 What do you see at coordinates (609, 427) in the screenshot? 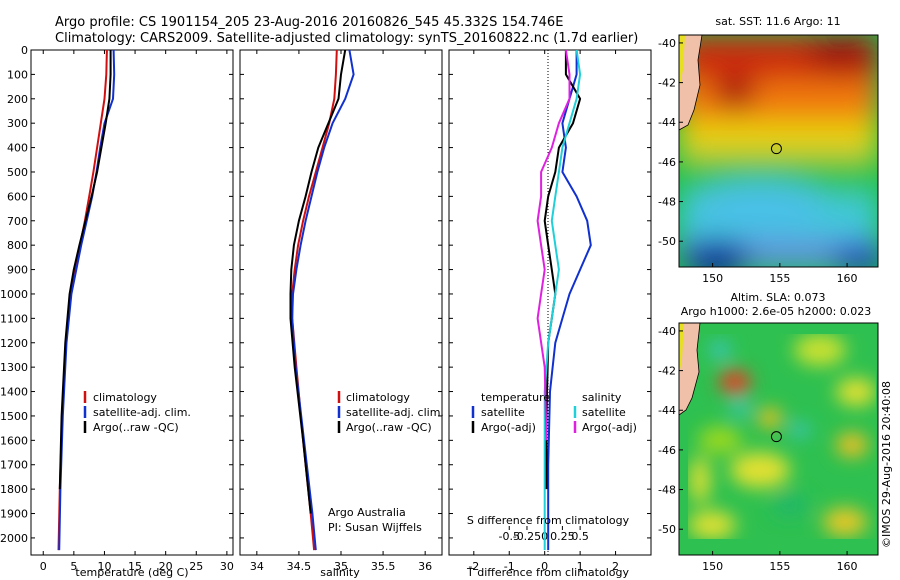
I see `legend-label-s-argo: Argo(-adj)` at bounding box center [609, 427].